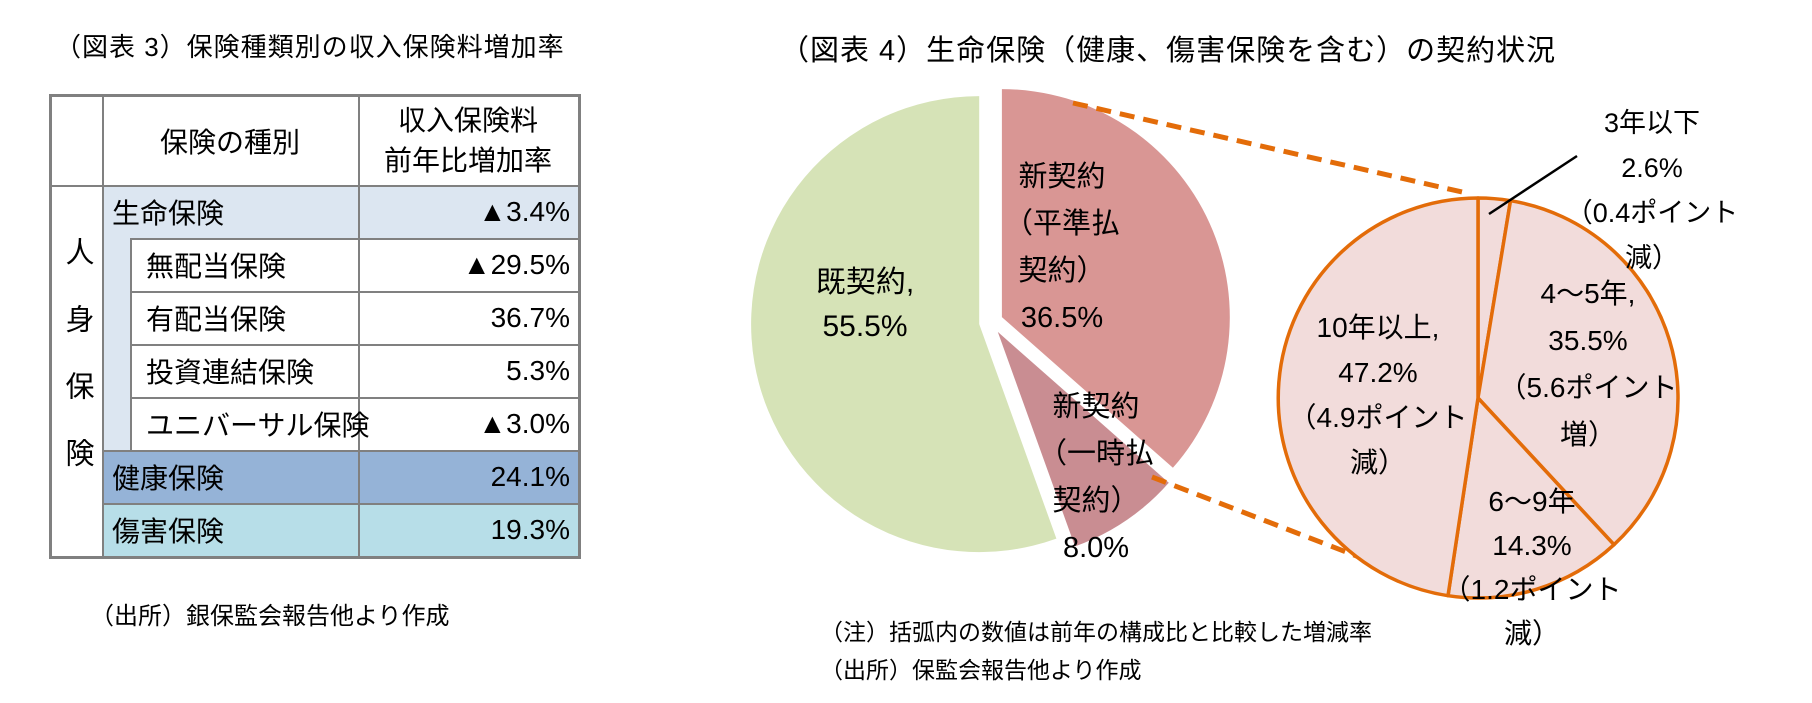 The width and height of the screenshot is (1812, 703). Describe the element at coordinates (216, 266) in the screenshot. I see `table-row-label-nonpar: 無配当保険` at that location.